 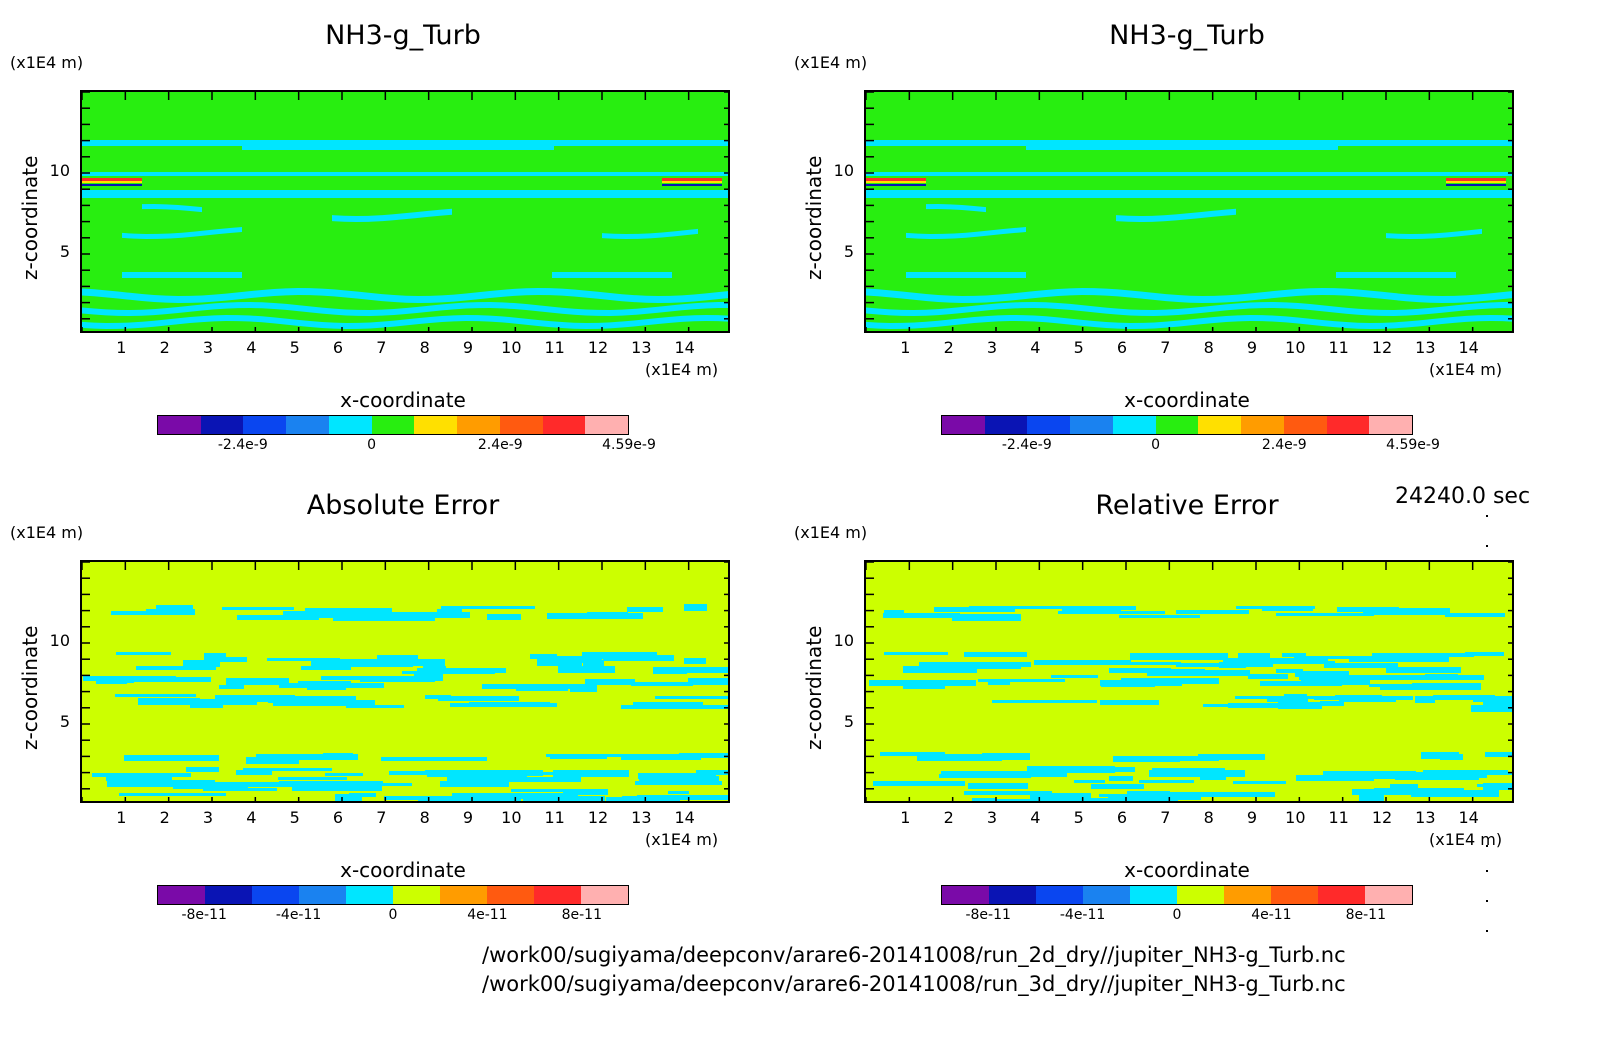 I want to click on panel-1-ytick-label: 5, so click(x=64, y=251).